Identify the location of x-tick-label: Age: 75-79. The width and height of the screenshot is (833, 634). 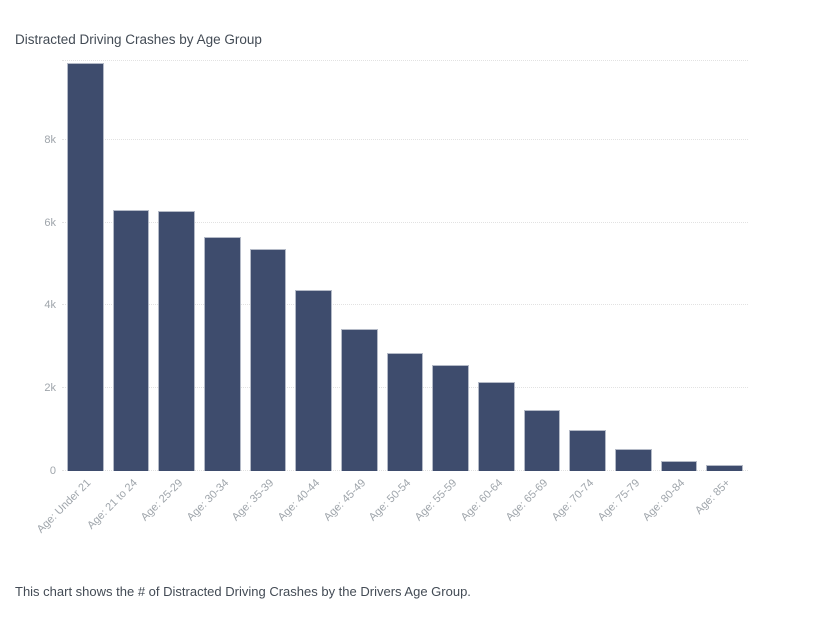
(618, 500).